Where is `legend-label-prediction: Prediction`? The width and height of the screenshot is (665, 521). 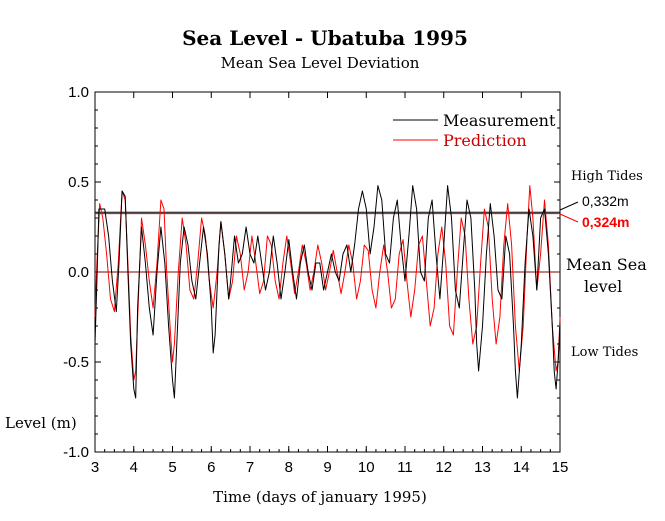
legend-label-prediction: Prediction is located at coordinates (485, 140).